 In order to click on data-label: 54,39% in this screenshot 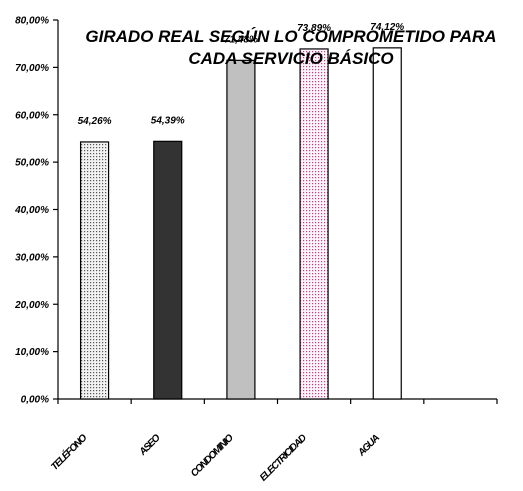, I will do `click(168, 120)`.